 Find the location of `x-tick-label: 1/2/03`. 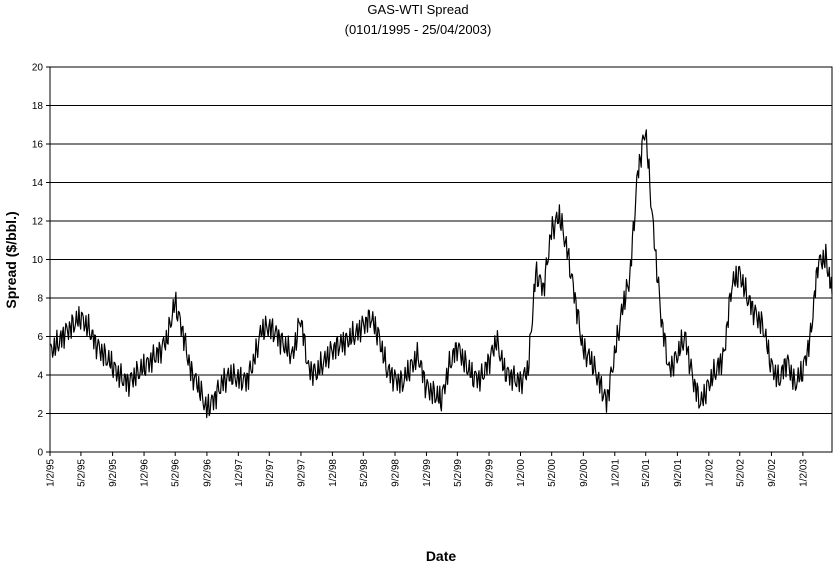

x-tick-label: 1/2/03 is located at coordinates (803, 473).